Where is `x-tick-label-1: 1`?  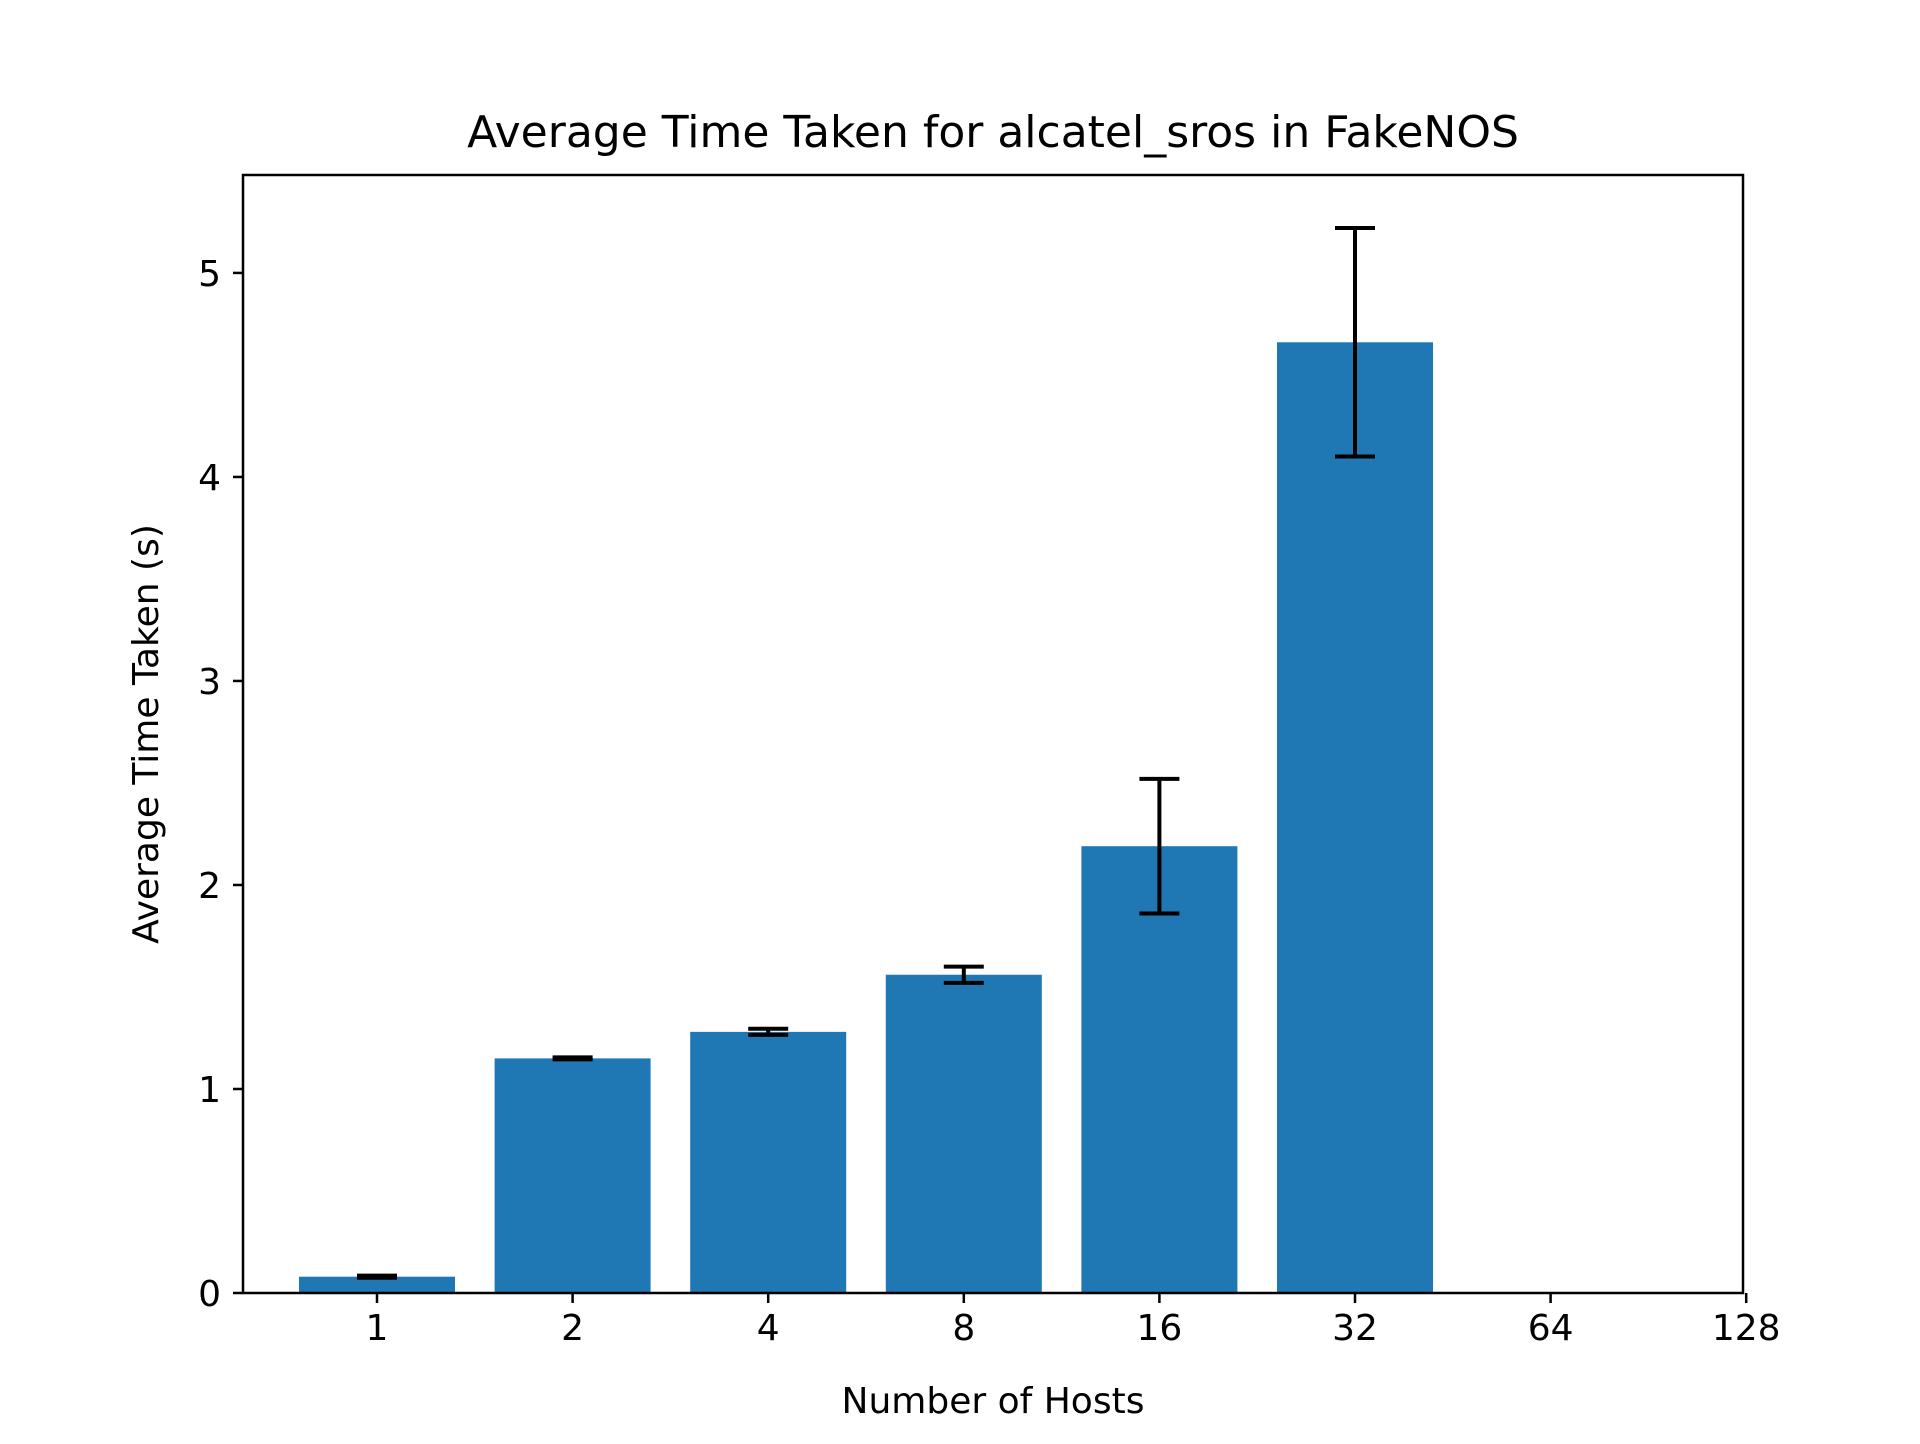 x-tick-label-1: 1 is located at coordinates (377, 1328).